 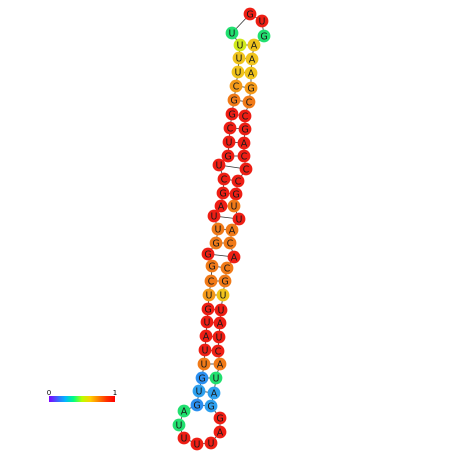 What do you see at coordinates (115, 393) in the screenshot?
I see `scale-max-label: 1` at bounding box center [115, 393].